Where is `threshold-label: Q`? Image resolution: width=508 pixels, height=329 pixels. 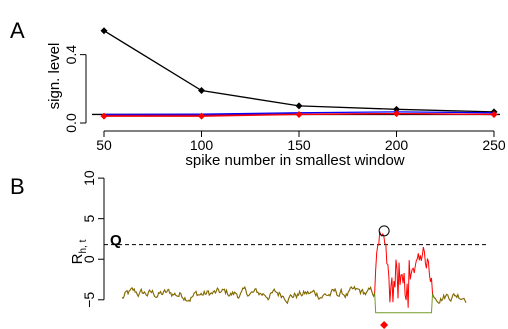
threshold-label: Q is located at coordinates (116, 240).